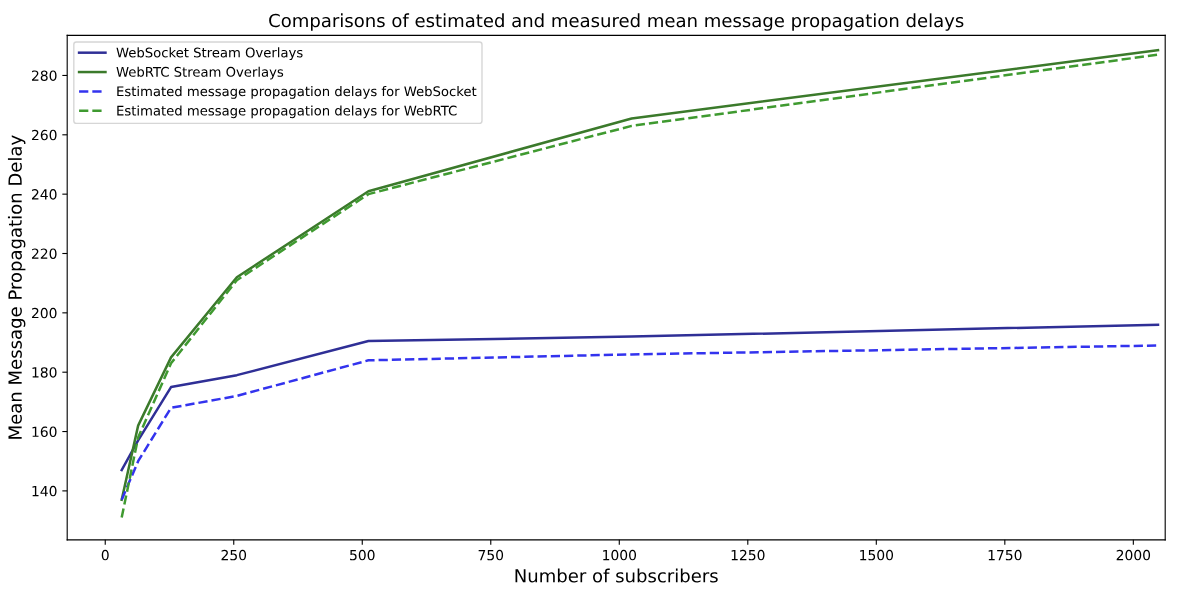 This screenshot has width=1200, height=590. What do you see at coordinates (16, 287) in the screenshot?
I see `y-axis-title: Mean Message Propagation Delay` at bounding box center [16, 287].